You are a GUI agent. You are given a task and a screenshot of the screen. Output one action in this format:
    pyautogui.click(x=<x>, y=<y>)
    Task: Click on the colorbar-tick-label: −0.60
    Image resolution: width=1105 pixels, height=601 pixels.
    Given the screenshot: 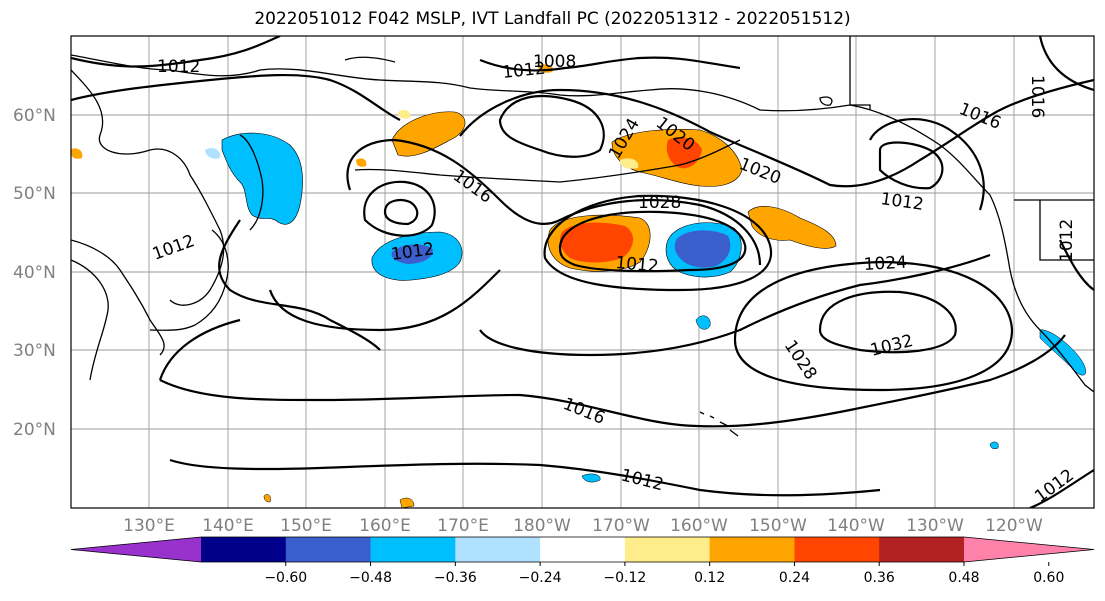 What is the action you would take?
    pyautogui.click(x=285, y=578)
    